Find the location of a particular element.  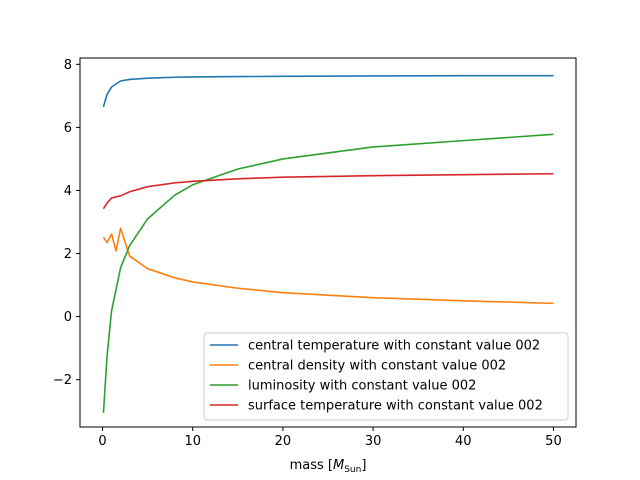

x-axis-unit-subscript: Sun is located at coordinates (352, 470).